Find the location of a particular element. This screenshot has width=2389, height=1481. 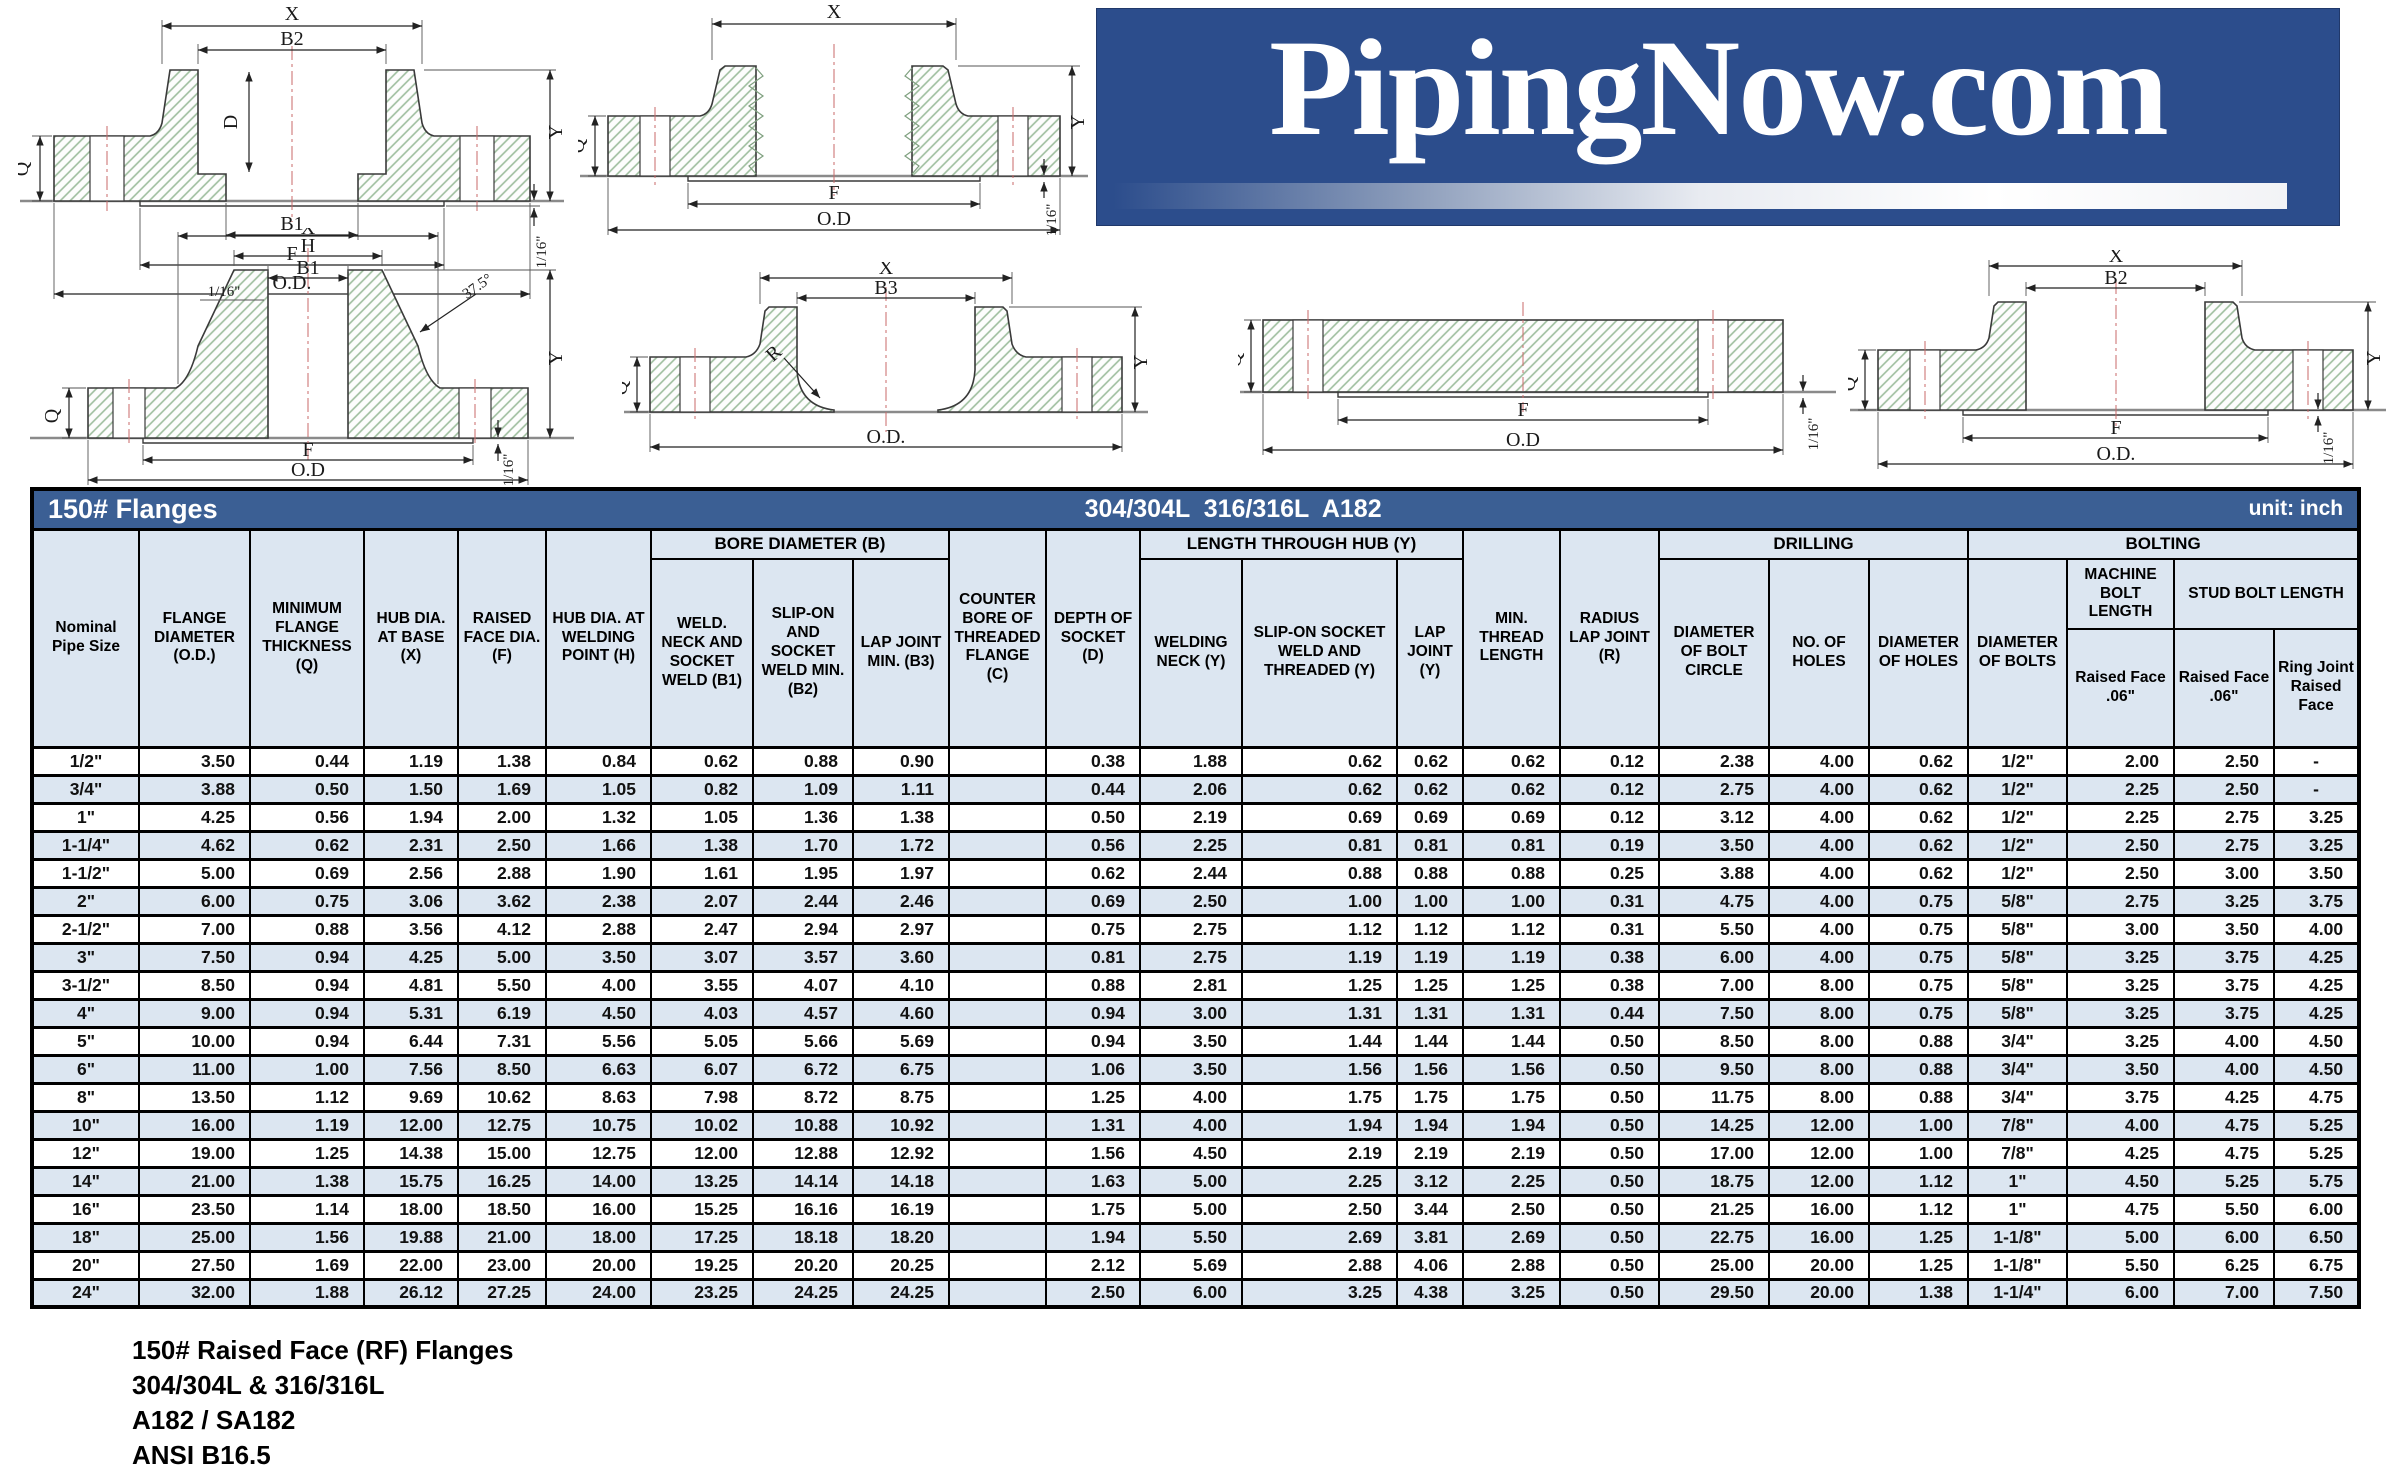

value-cell: 2.19 is located at coordinates (1319, 1153).